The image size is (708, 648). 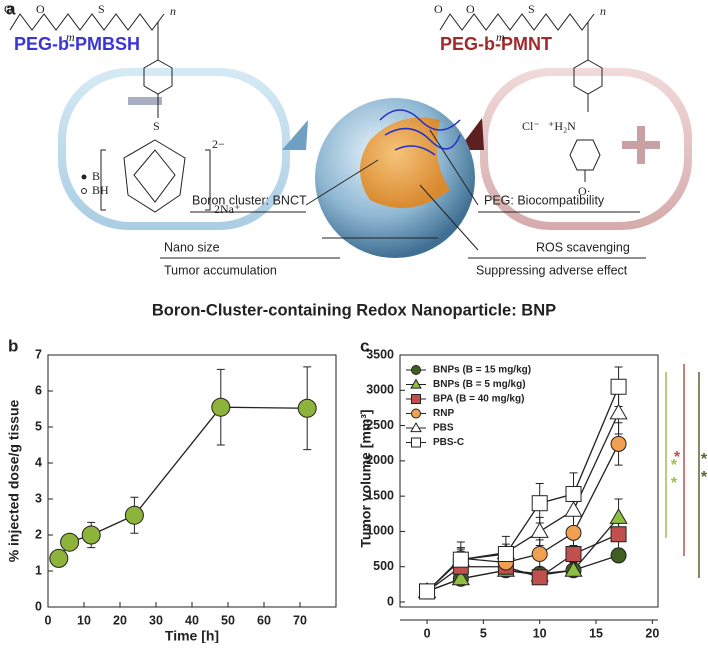 What do you see at coordinates (529, 481) in the screenshot?
I see `plot-frame` at bounding box center [529, 481].